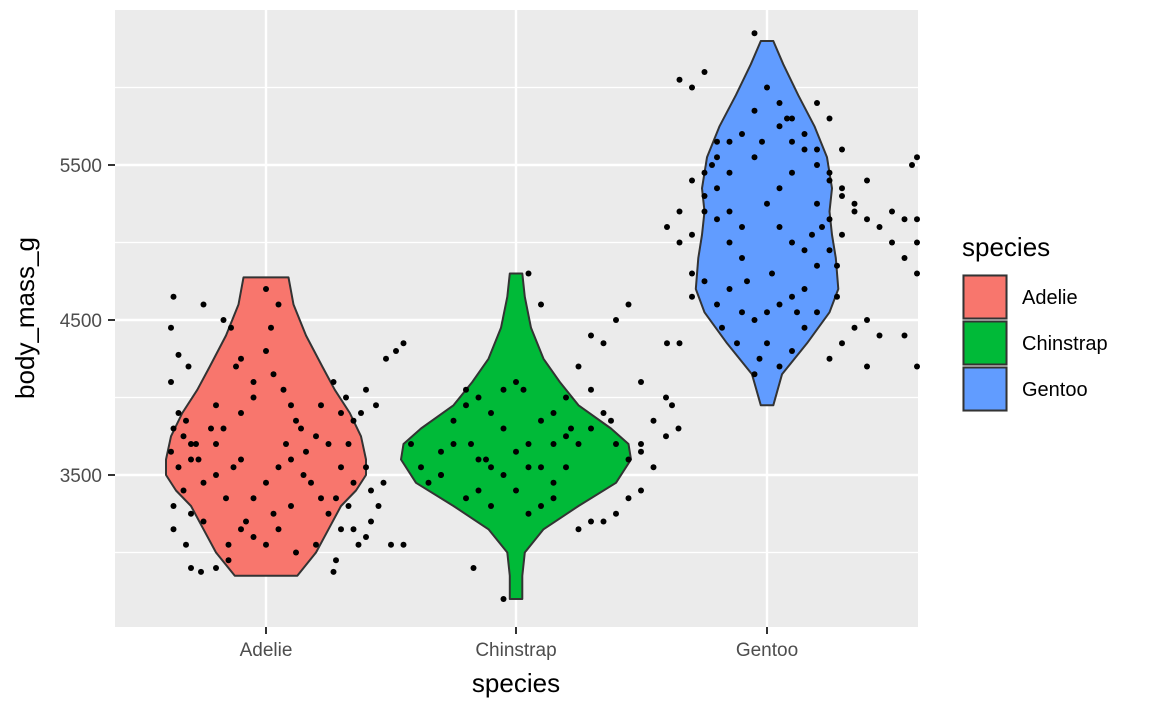  Describe the element at coordinates (515, 650) in the screenshot. I see `x-tick-label: Chinstrap` at that location.